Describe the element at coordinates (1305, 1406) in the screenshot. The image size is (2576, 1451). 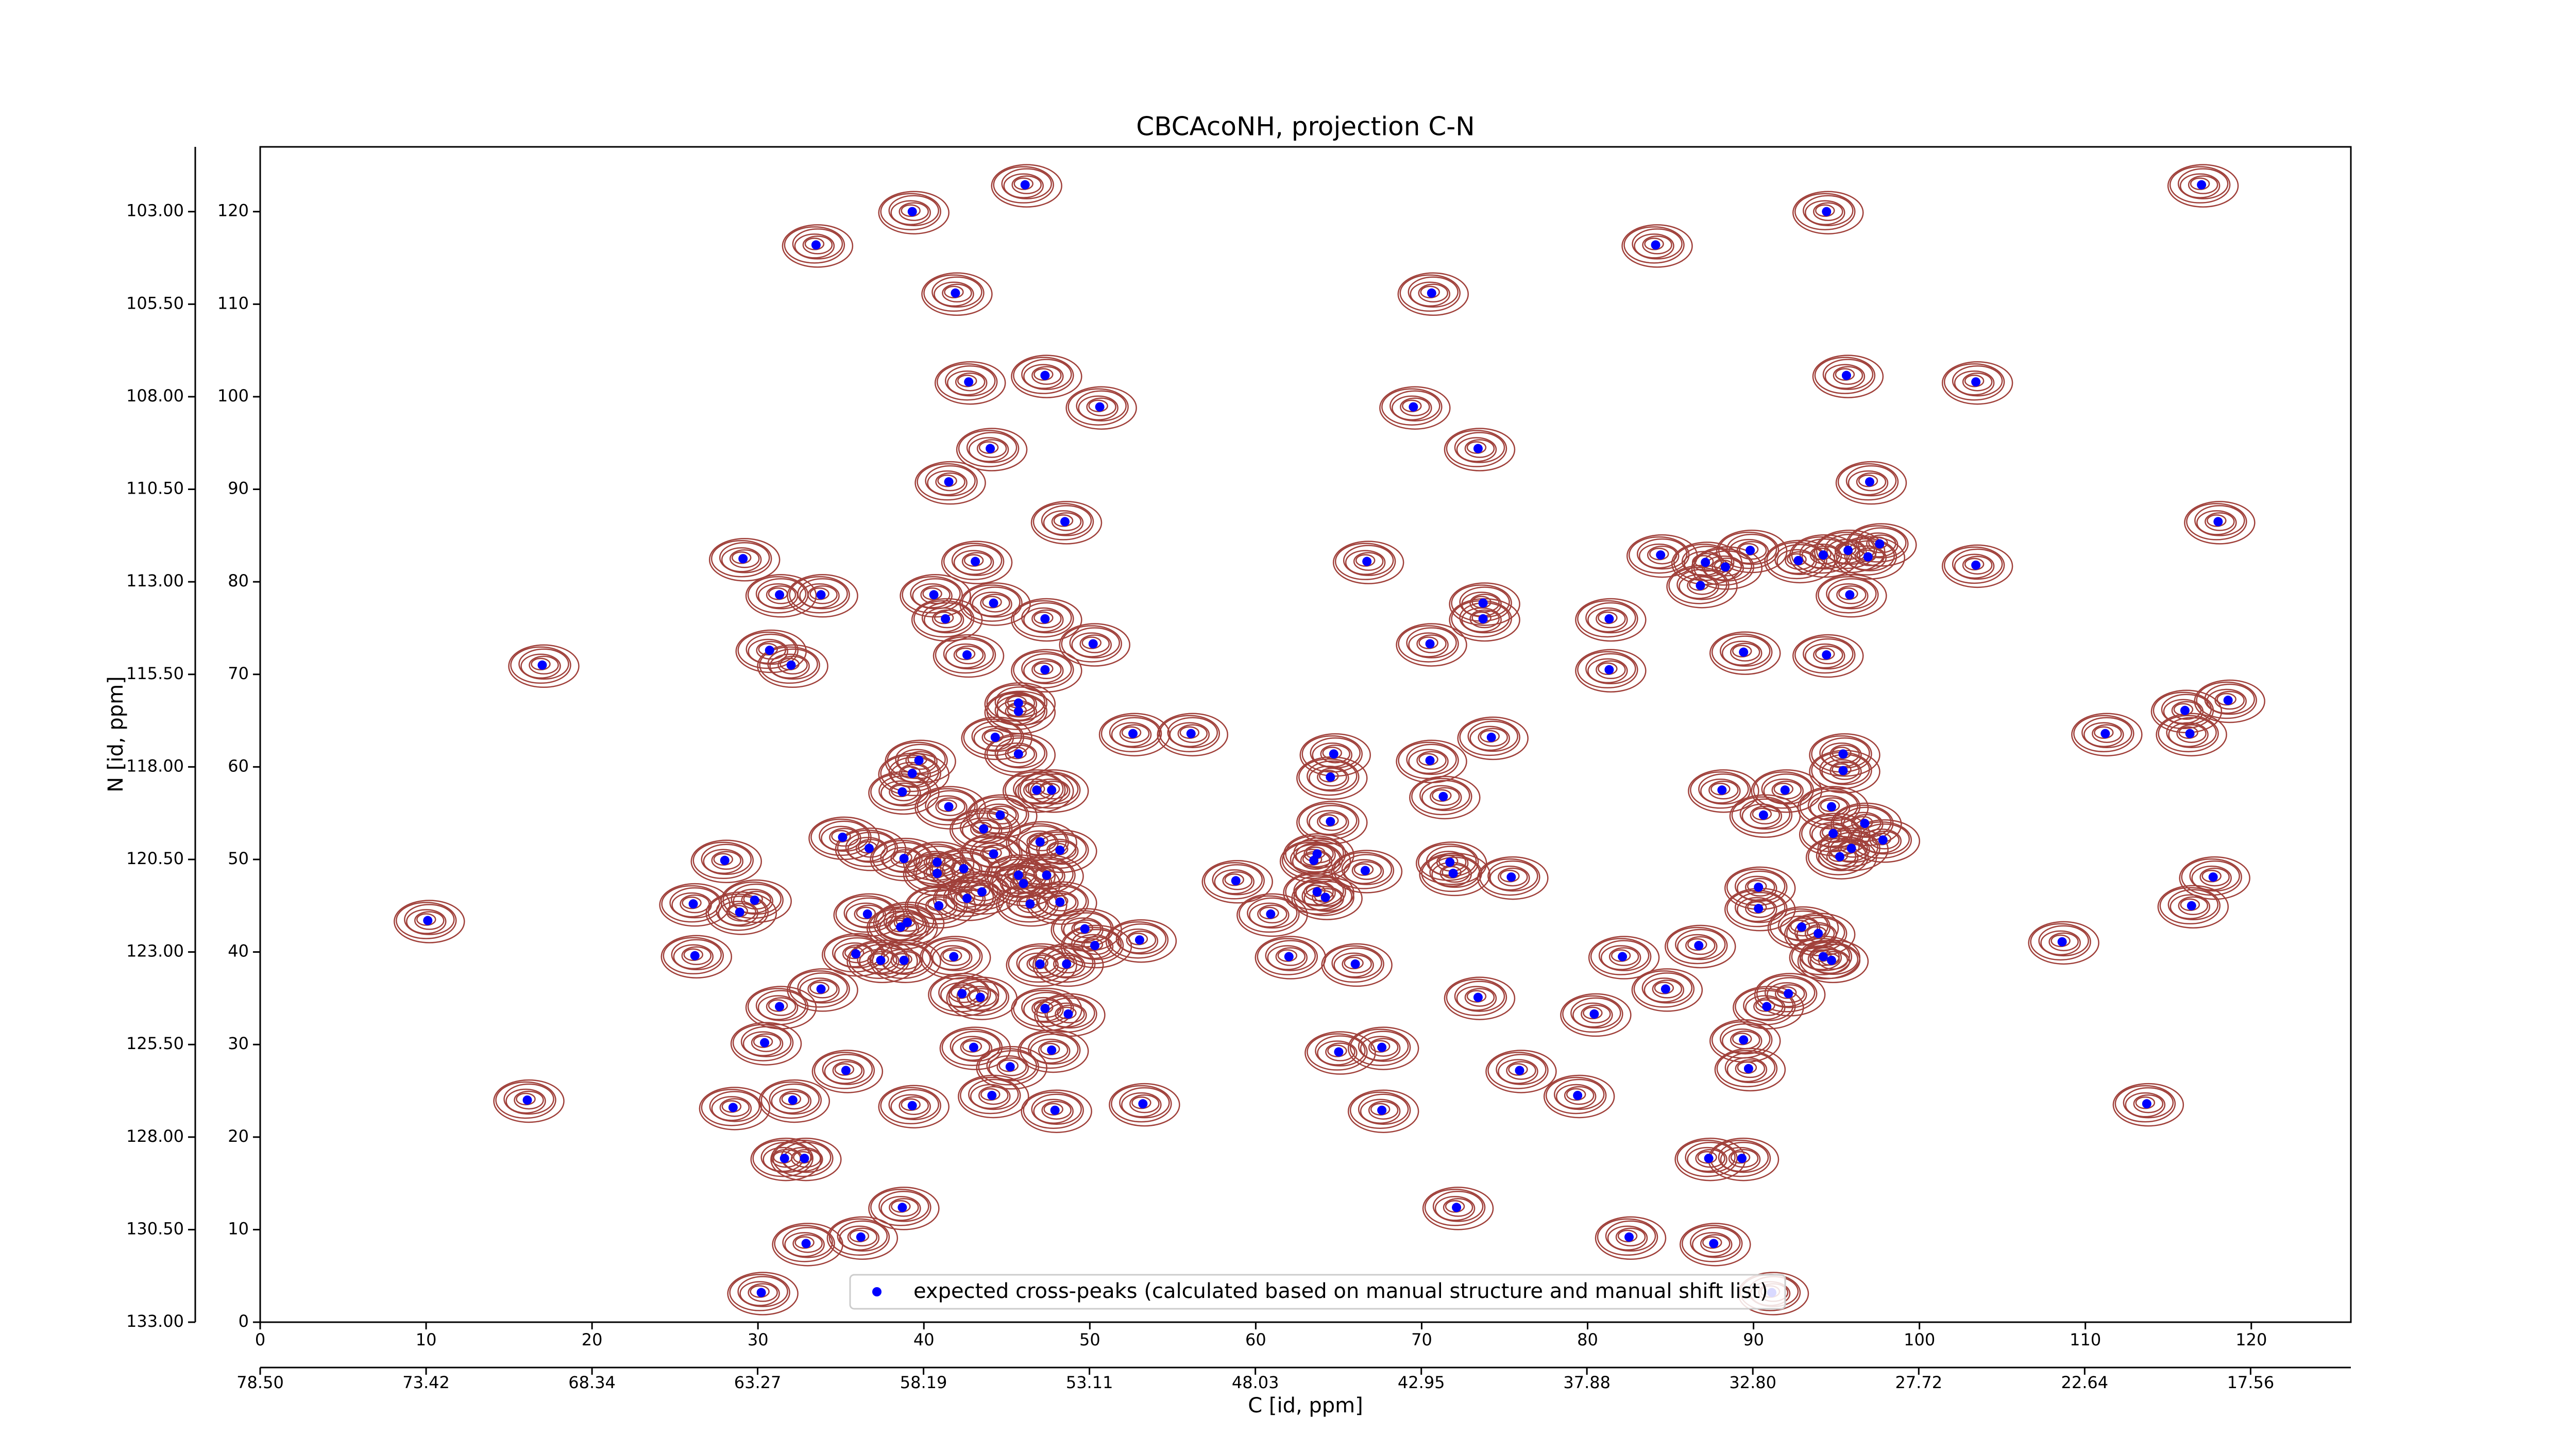
I see `x-axis-label: C [id, ppm]` at that location.